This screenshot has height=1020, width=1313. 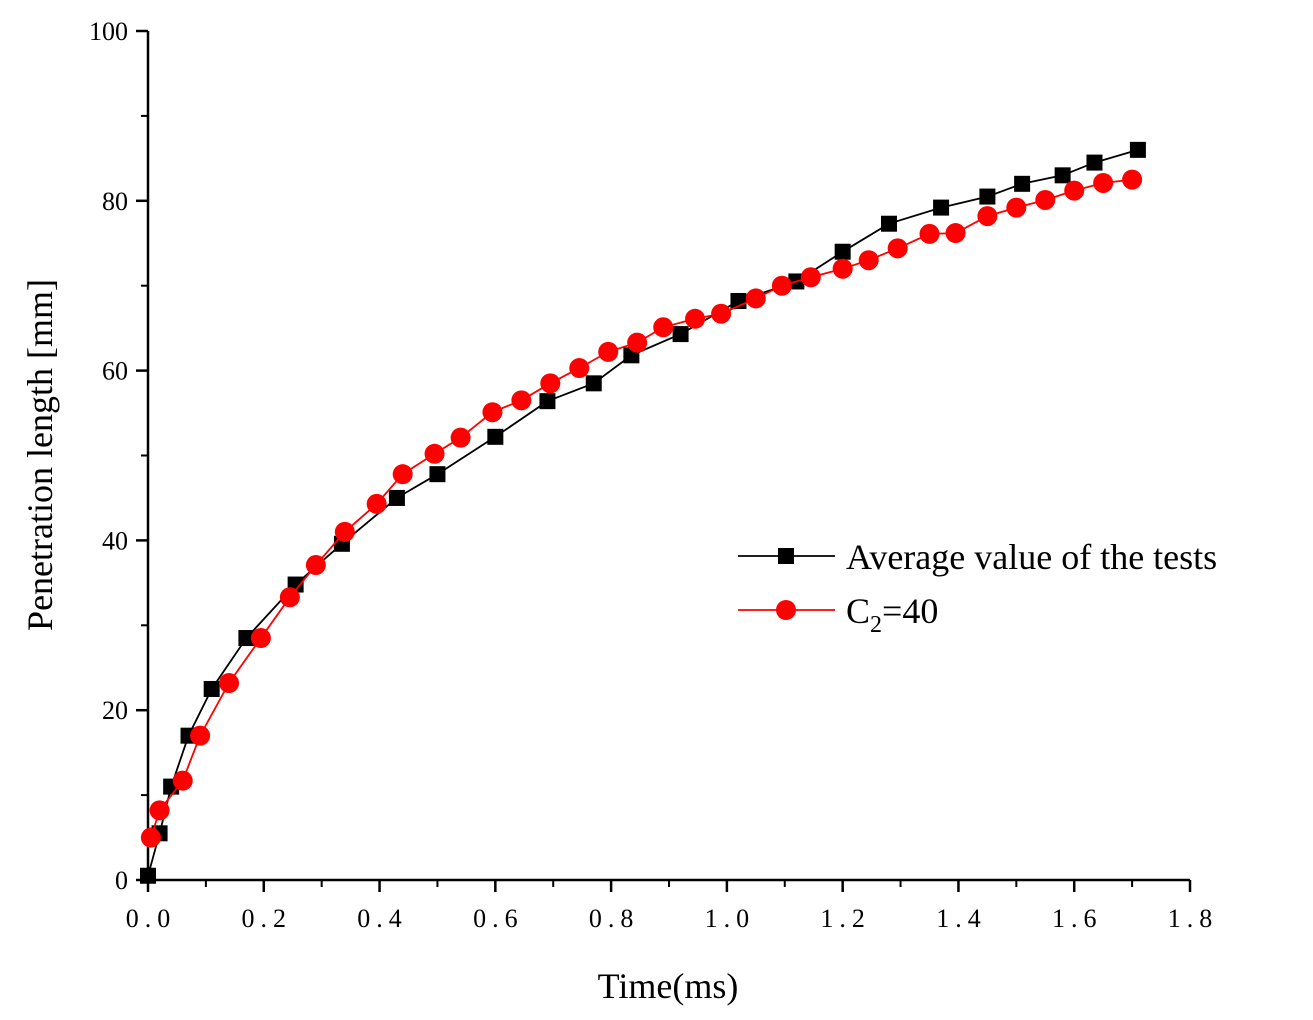 What do you see at coordinates (614, 918) in the screenshot?
I see `x-tick-label: 0.8` at bounding box center [614, 918].